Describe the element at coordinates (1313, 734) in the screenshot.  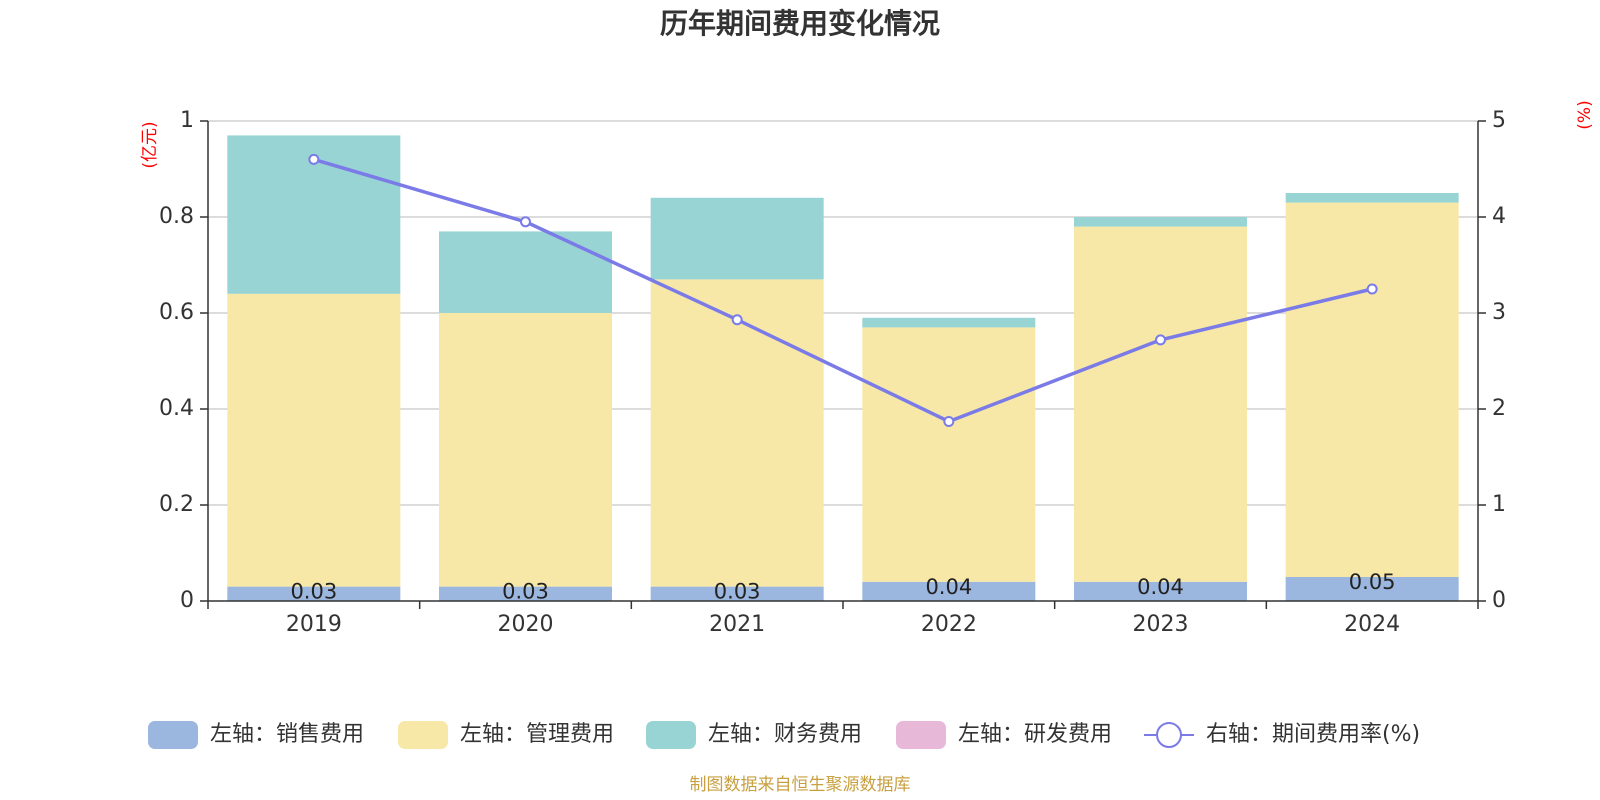
I see `legend-label: 右轴：期间费用率(%)` at that location.